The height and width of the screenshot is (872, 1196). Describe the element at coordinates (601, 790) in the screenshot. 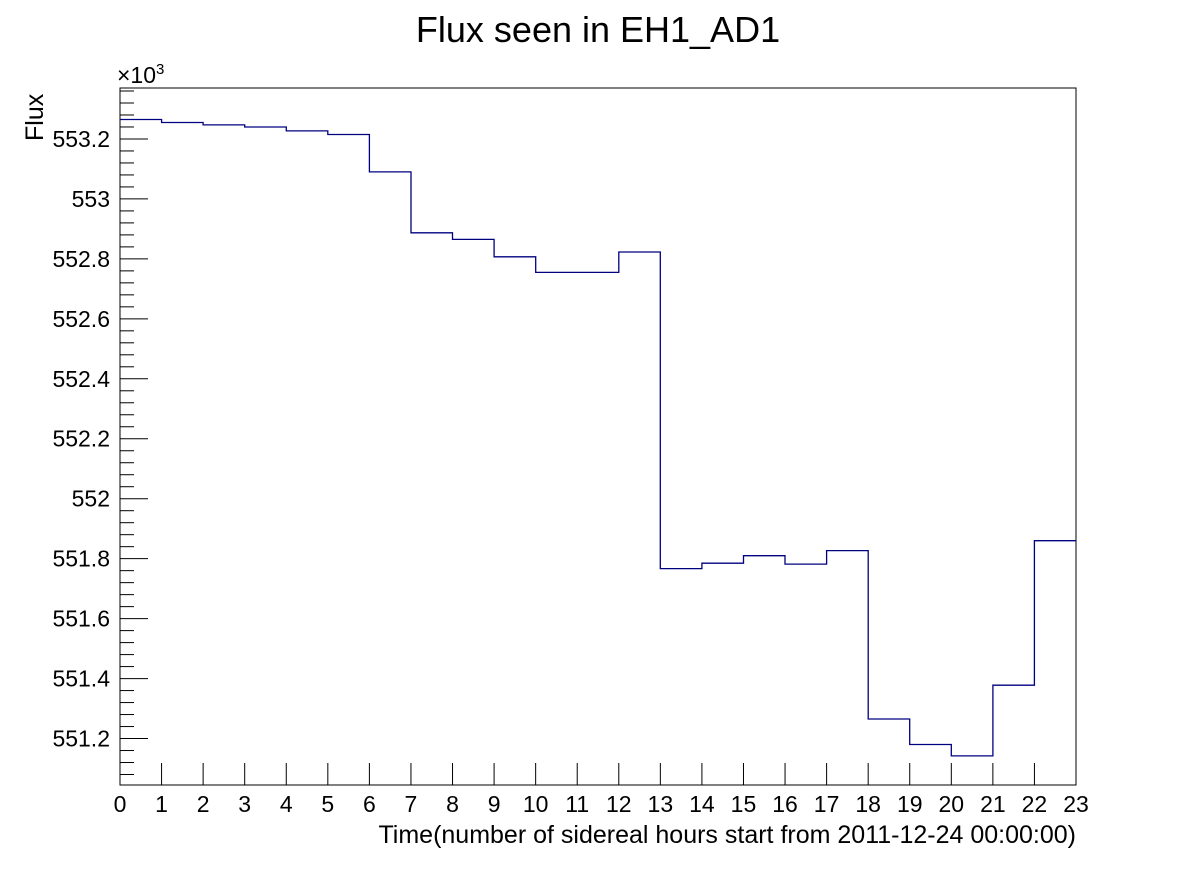

I see `x-axis-ticks: 0 1 2 3 4 5 6 7 8 9 10 11 12 13 14 15 16 17 18 19 20 21 22 23` at that location.